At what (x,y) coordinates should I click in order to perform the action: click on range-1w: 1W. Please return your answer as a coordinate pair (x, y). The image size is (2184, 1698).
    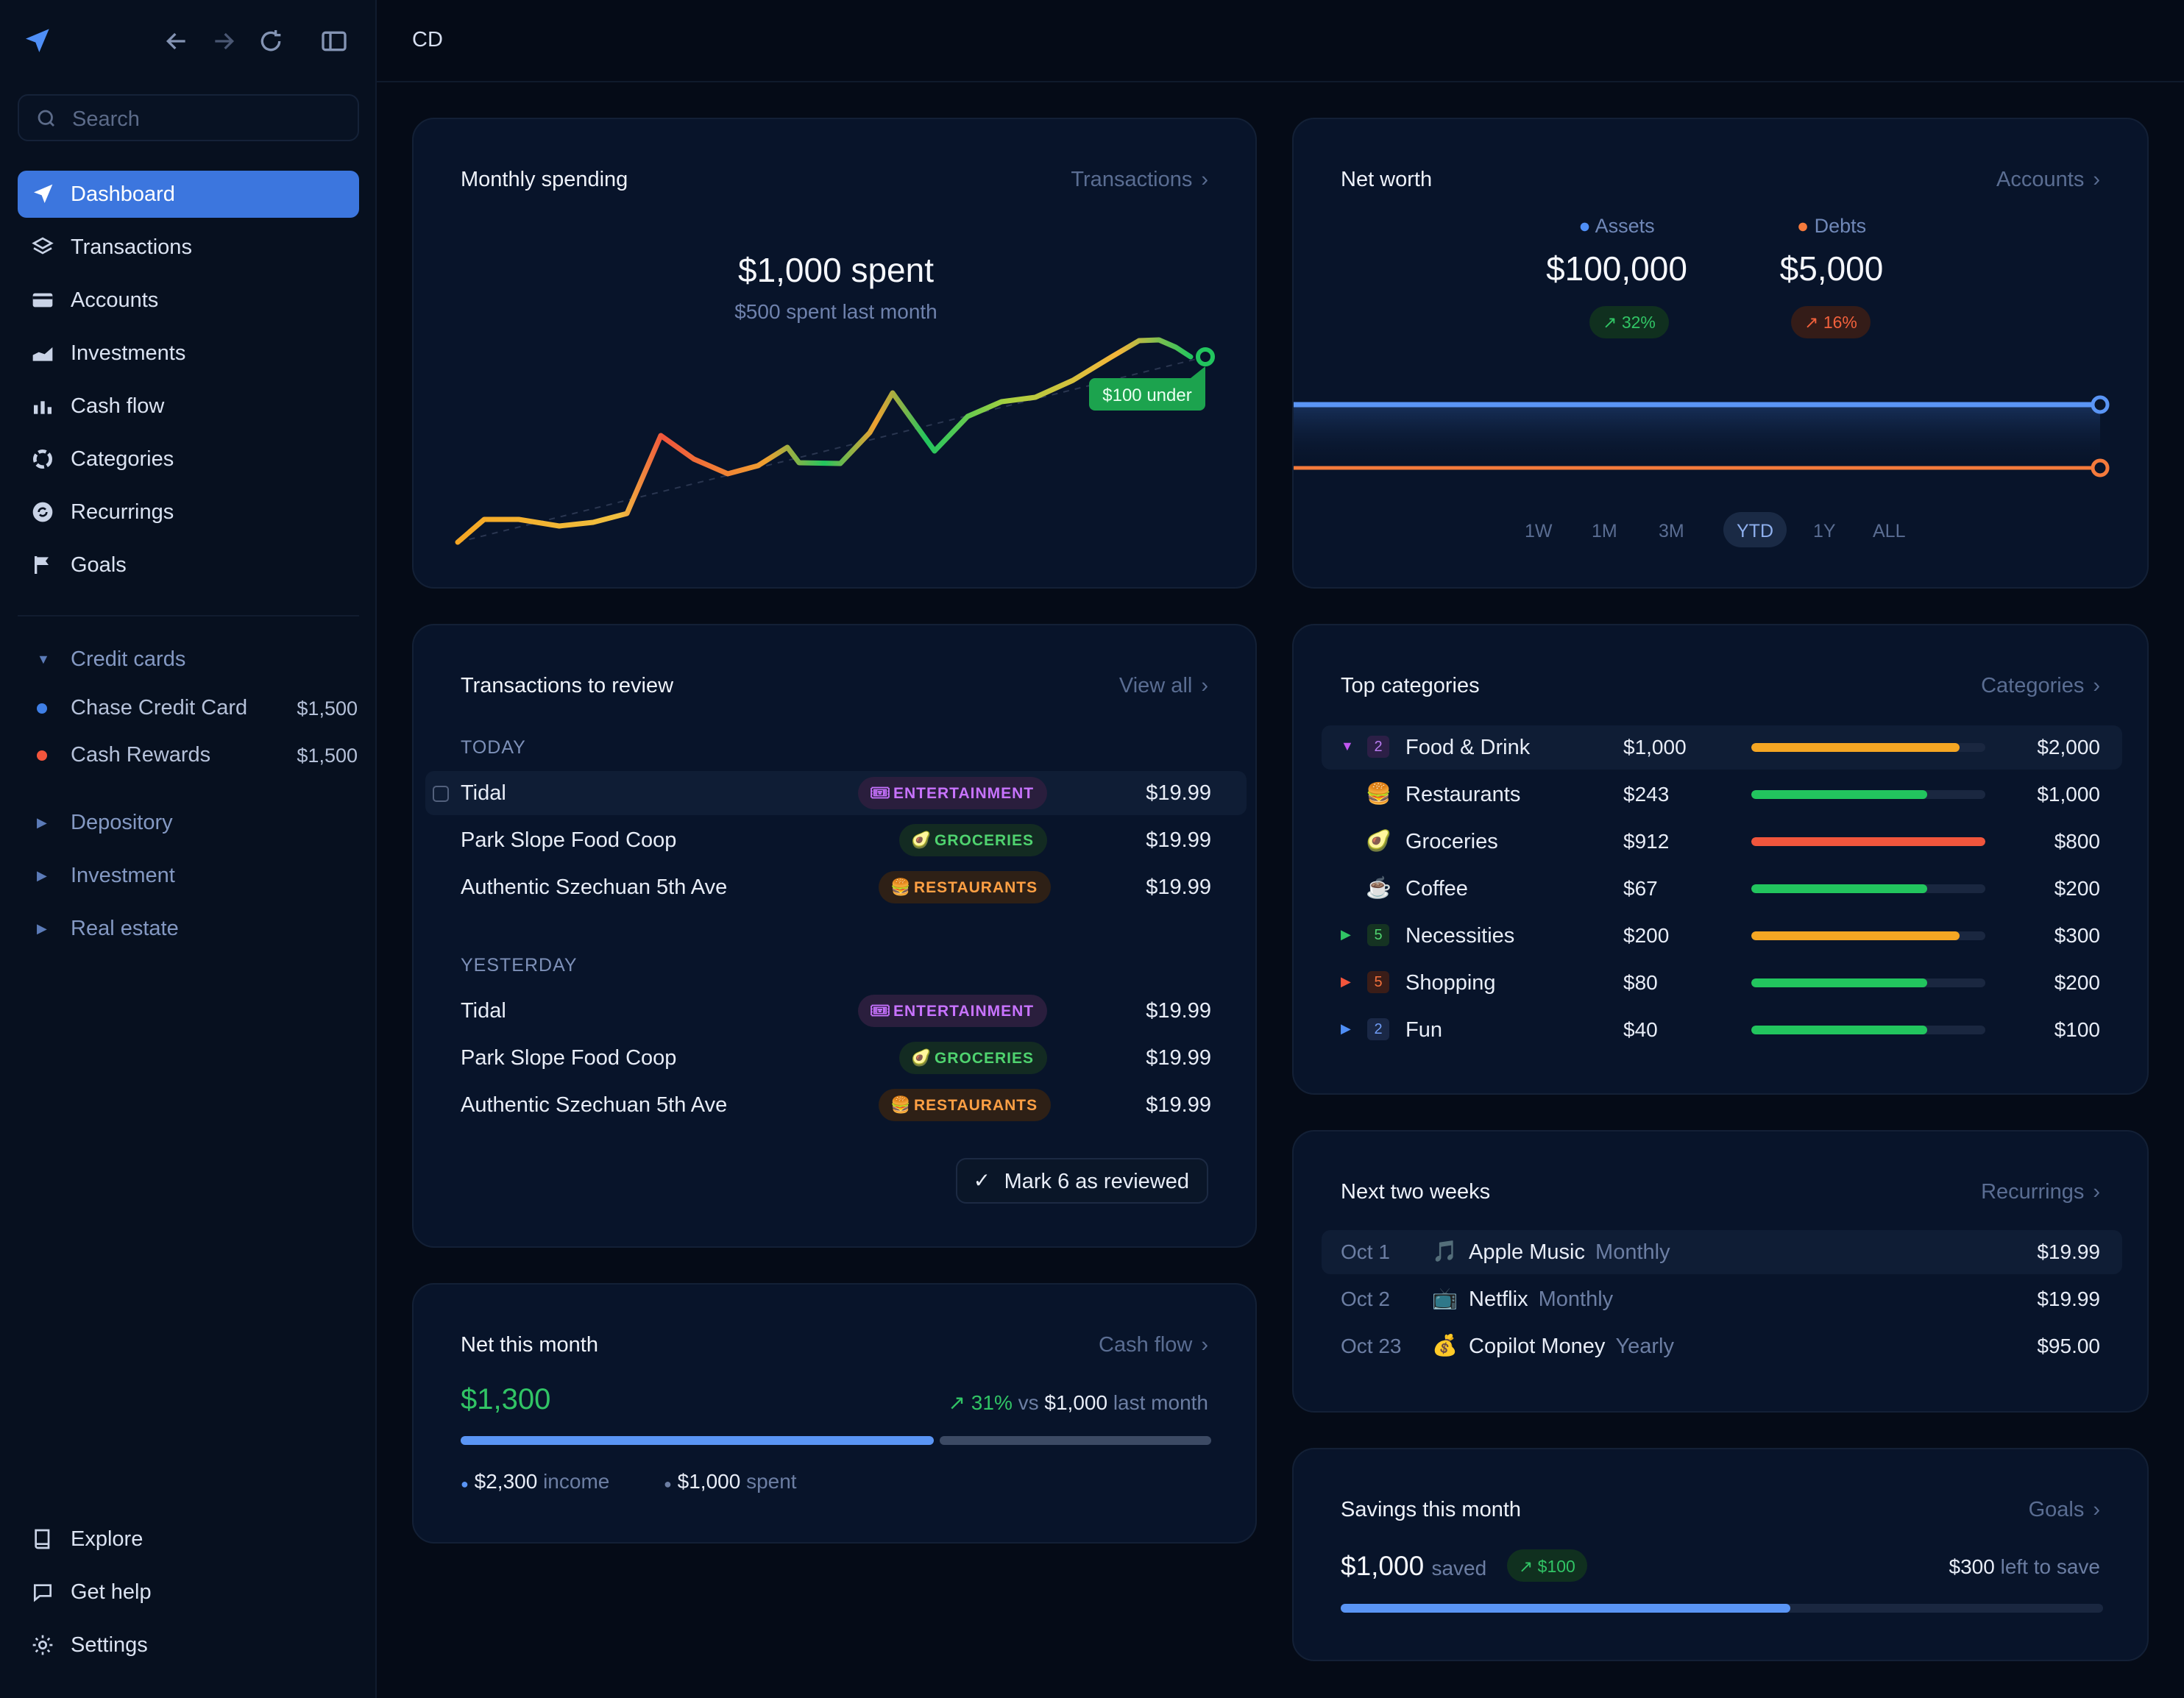
    Looking at the image, I should click on (1539, 531).